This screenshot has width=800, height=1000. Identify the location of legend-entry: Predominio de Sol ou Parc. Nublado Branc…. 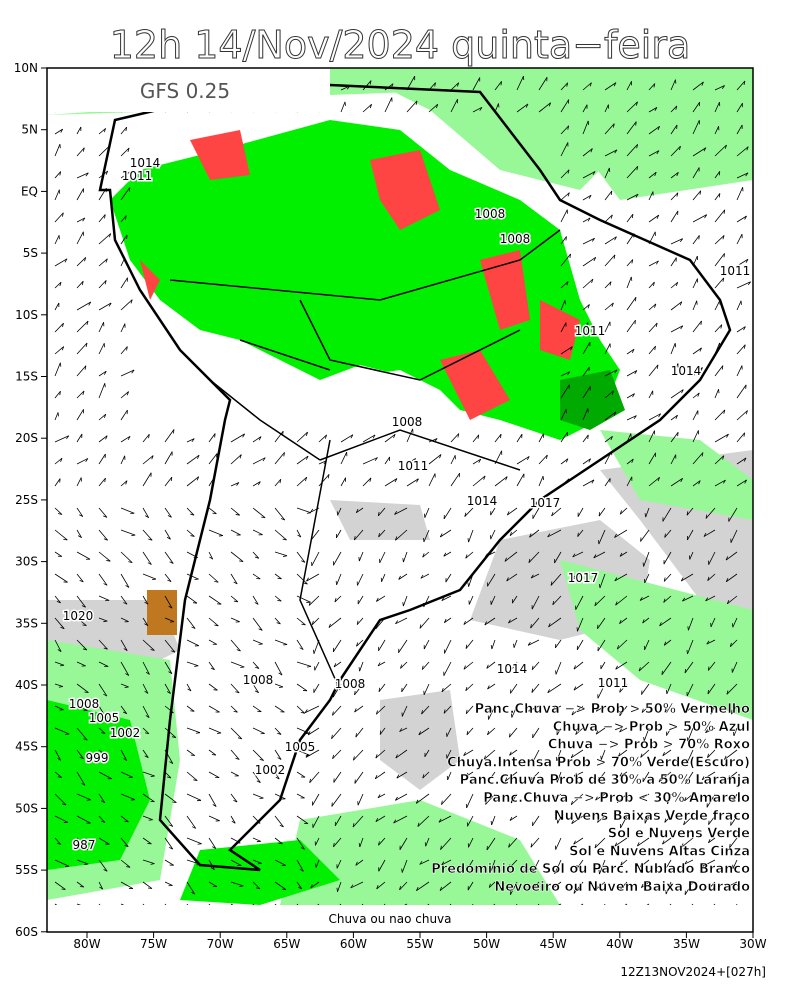
(590, 869).